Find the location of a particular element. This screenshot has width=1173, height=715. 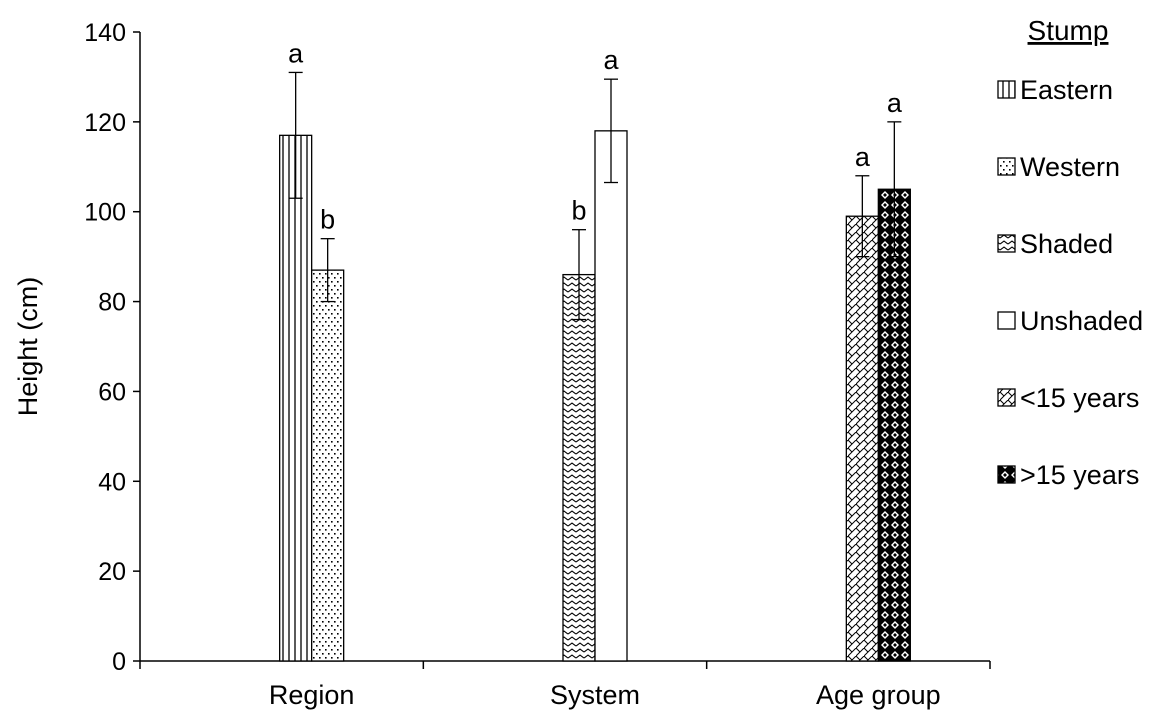

y-tick-label: 100 is located at coordinates (105, 213).